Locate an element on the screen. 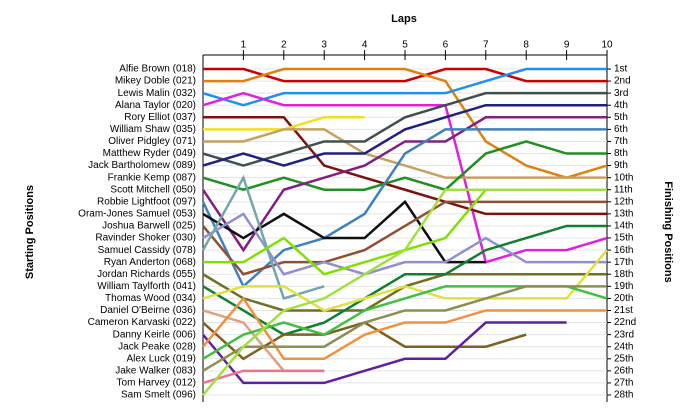  series-label: Alana Taylor (020) is located at coordinates (155, 105).